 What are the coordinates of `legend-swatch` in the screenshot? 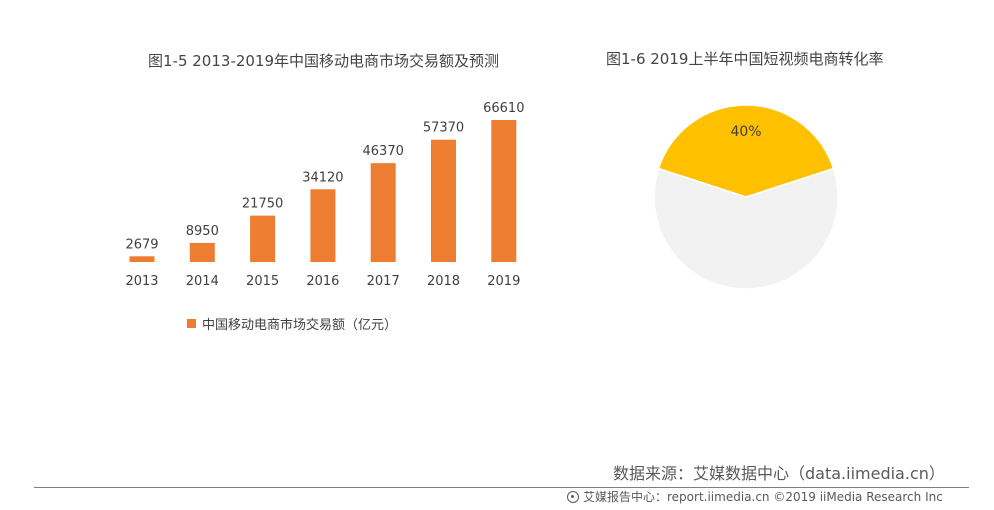 It's located at (191, 323).